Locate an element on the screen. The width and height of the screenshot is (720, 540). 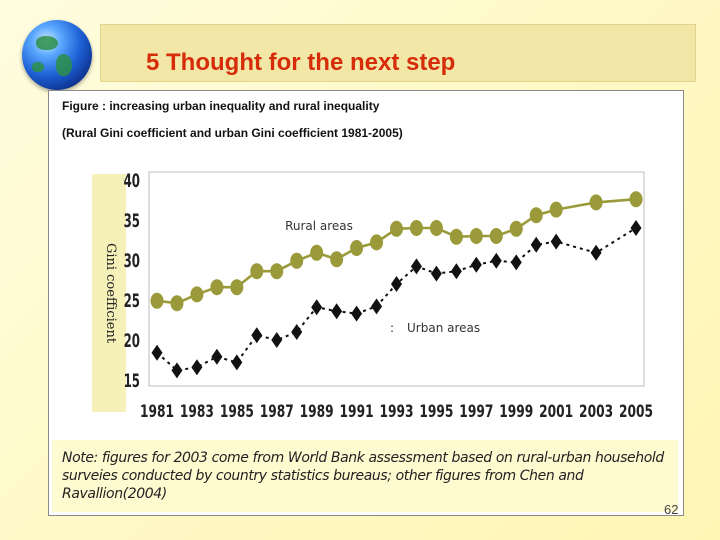
x-tick-label: 1987 is located at coordinates (277, 412).